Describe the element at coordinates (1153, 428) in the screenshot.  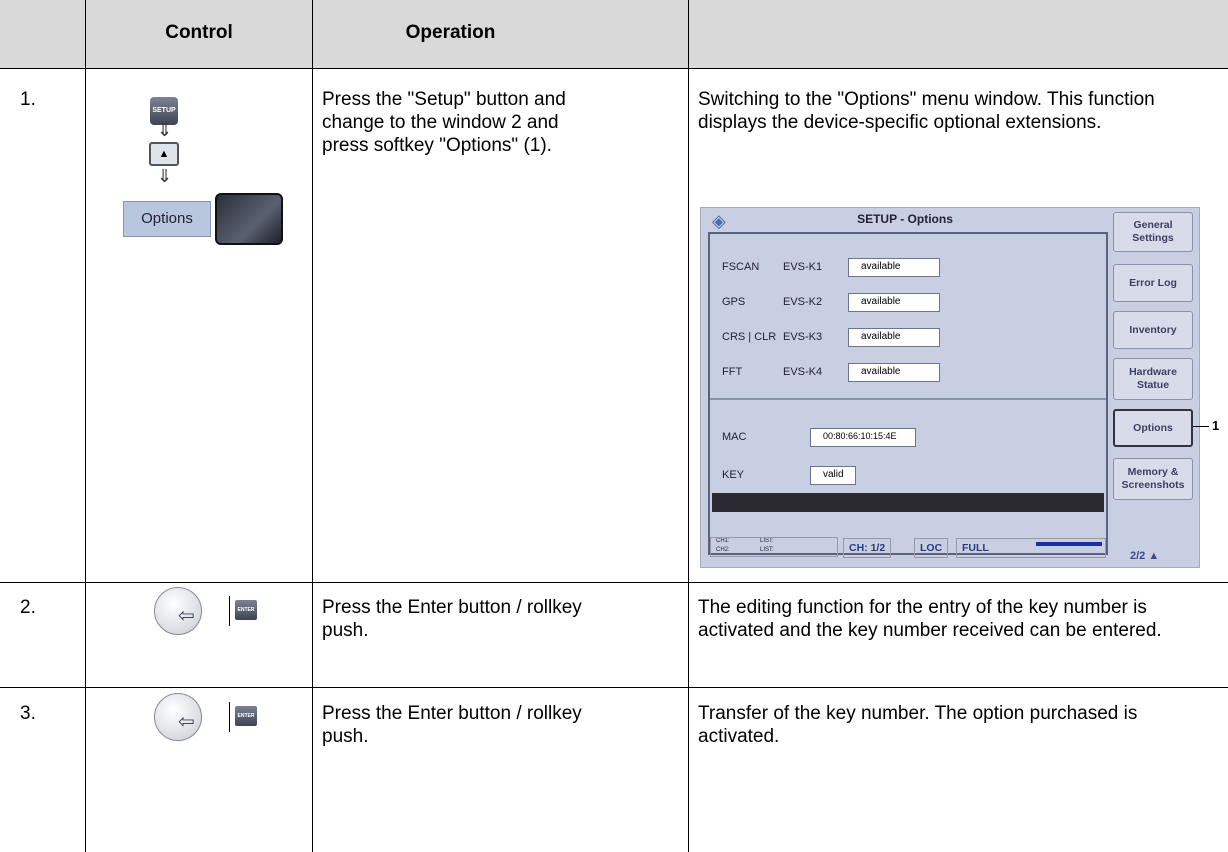
I see `softkey: Options` at that location.